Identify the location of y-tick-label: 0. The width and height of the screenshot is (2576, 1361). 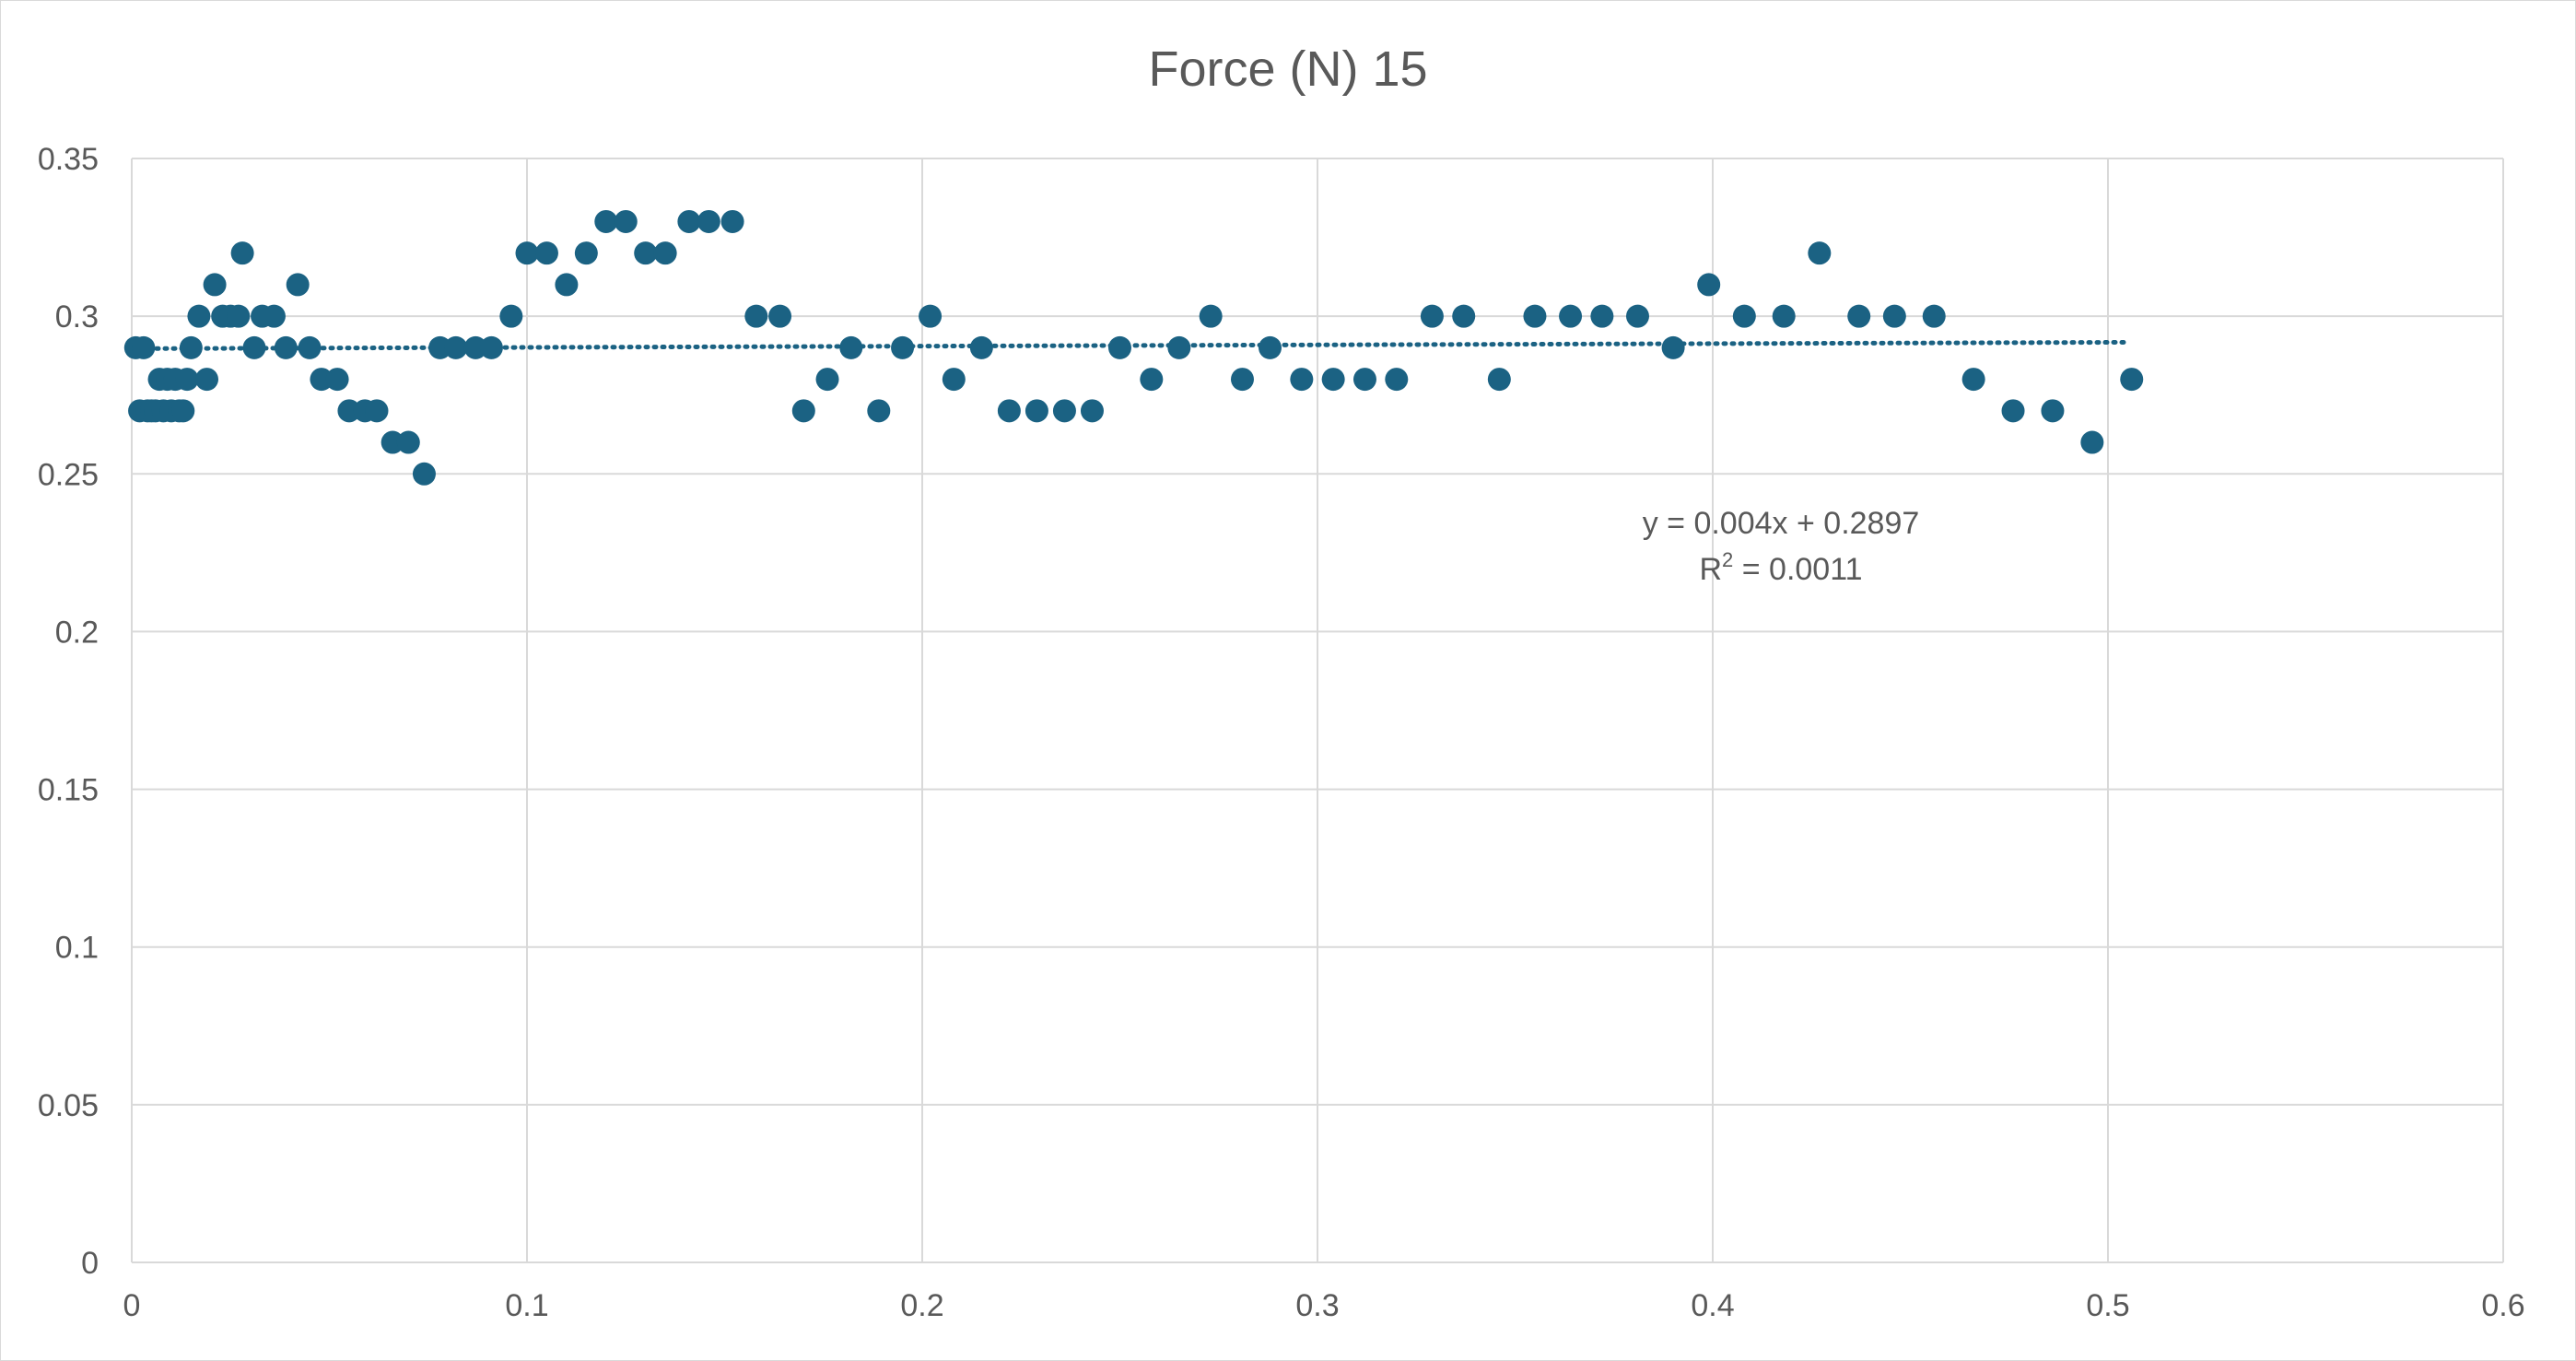
(90, 1264).